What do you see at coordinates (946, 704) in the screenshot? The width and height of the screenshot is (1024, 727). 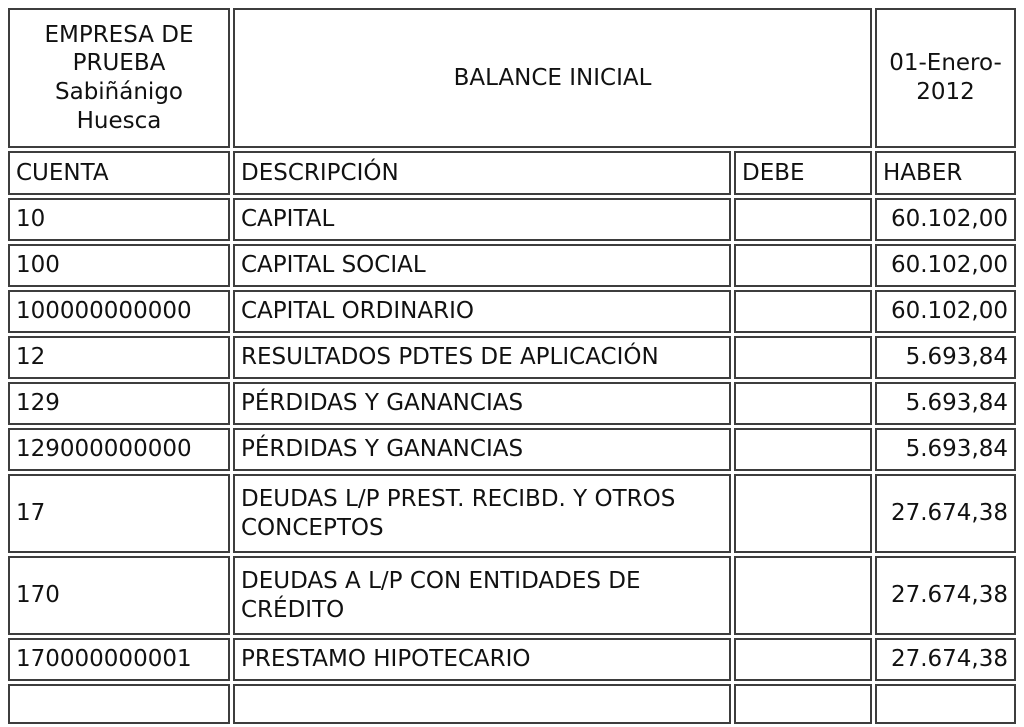 I see `haber-cell` at bounding box center [946, 704].